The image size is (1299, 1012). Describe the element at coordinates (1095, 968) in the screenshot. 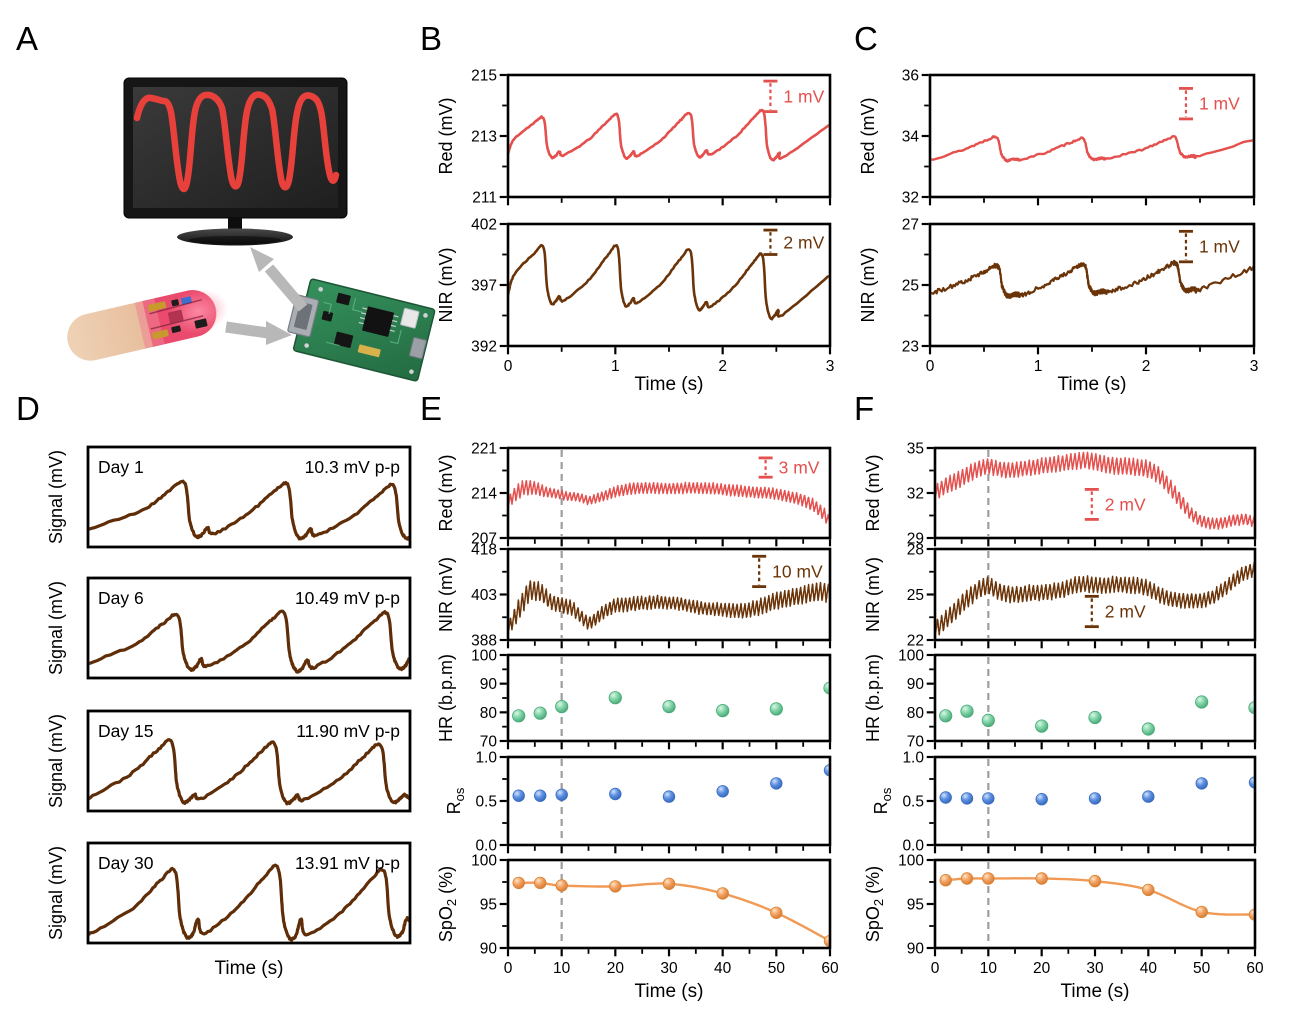

I see `x-tick-label: 30` at that location.